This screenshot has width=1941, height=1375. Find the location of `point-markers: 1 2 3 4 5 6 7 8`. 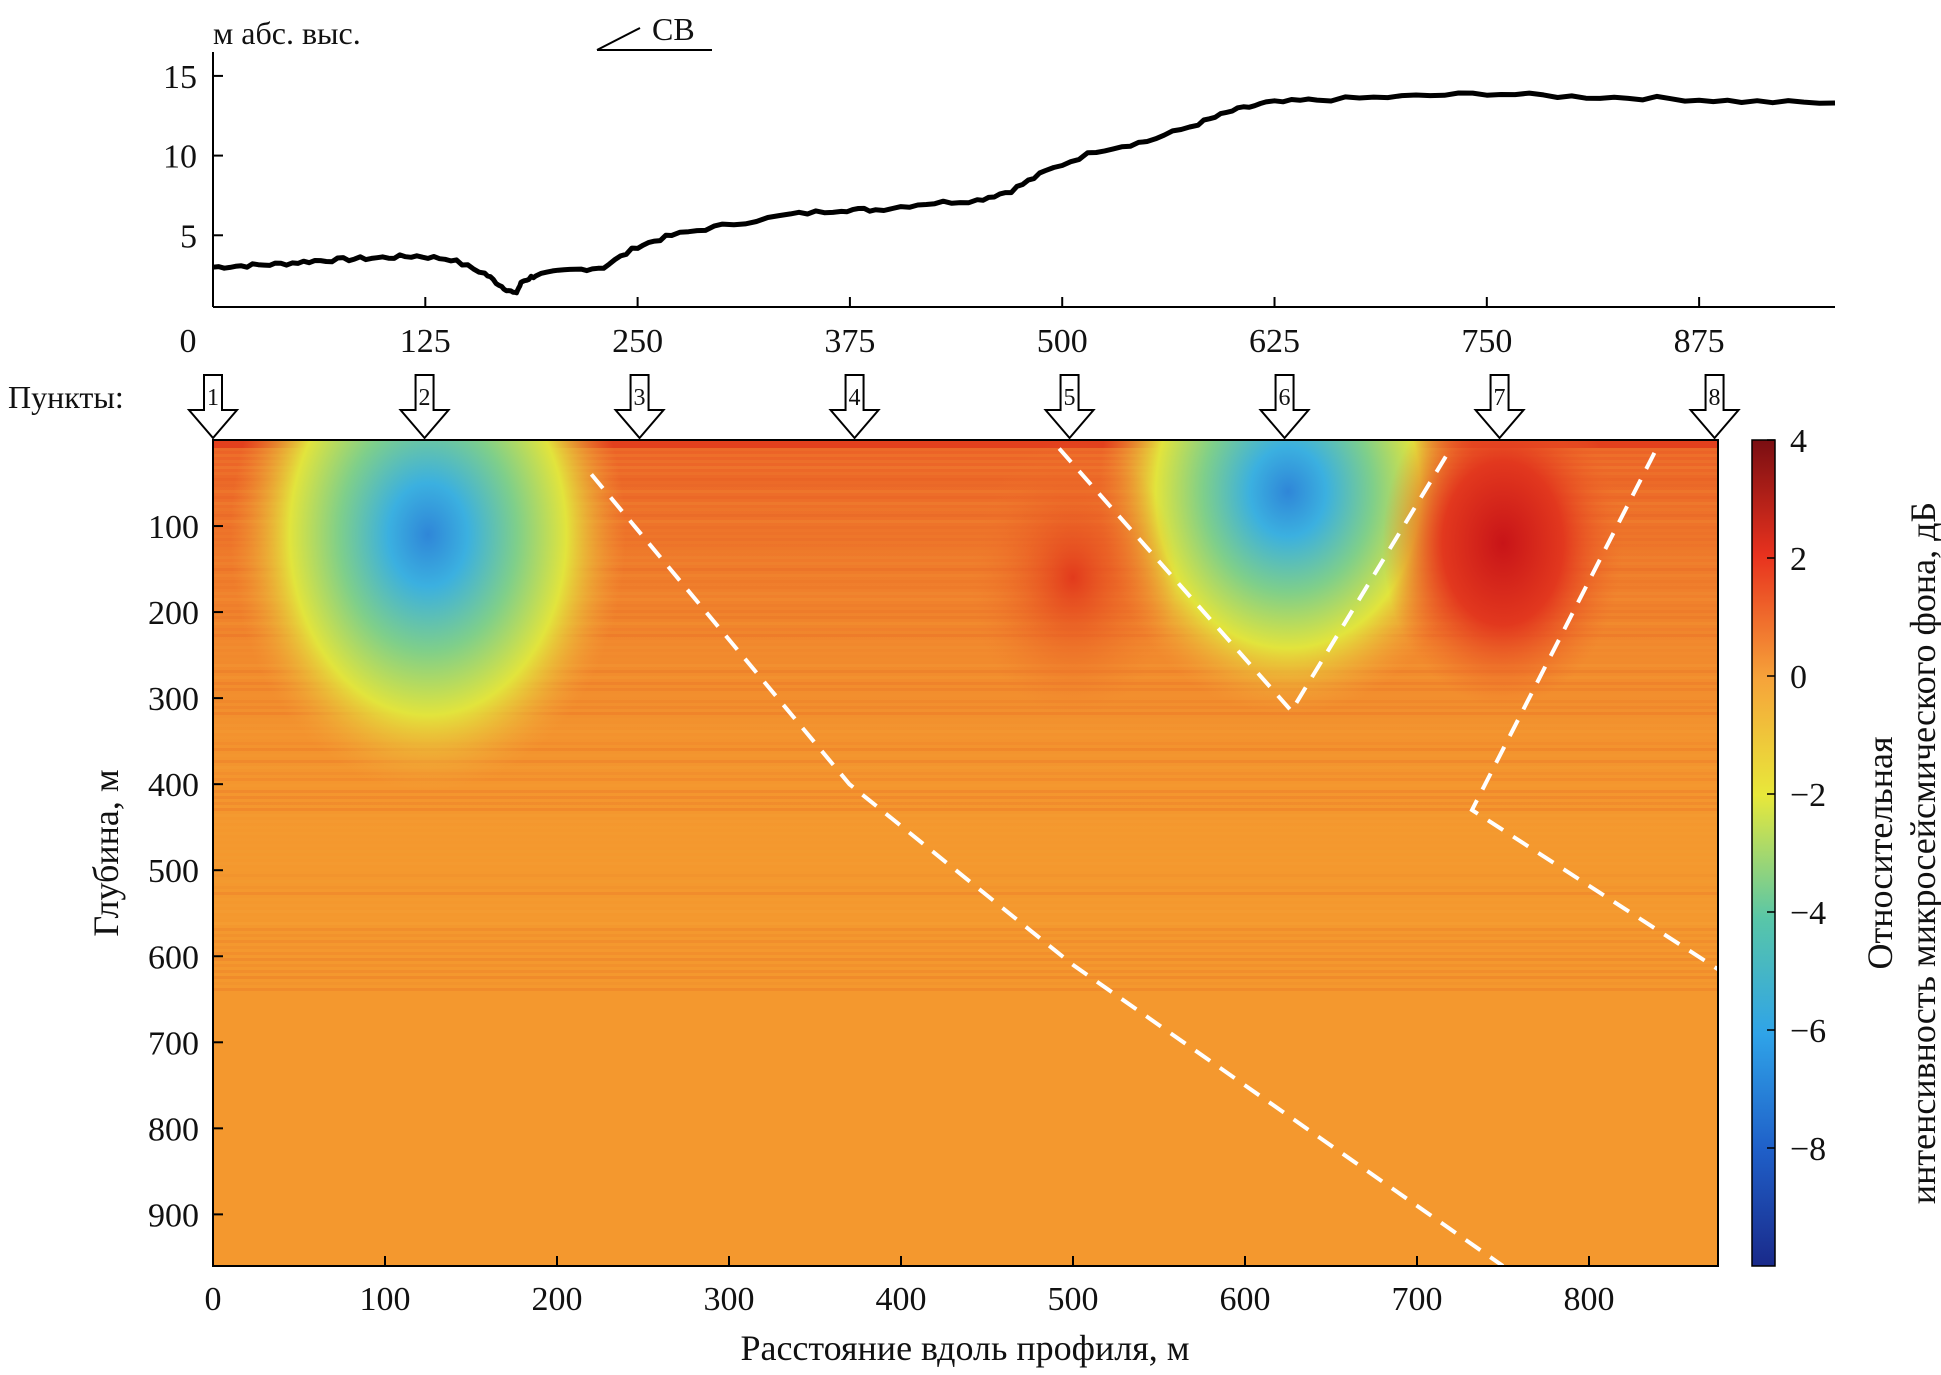

point-markers: 1 2 3 4 5 6 7 8 is located at coordinates (963, 407).